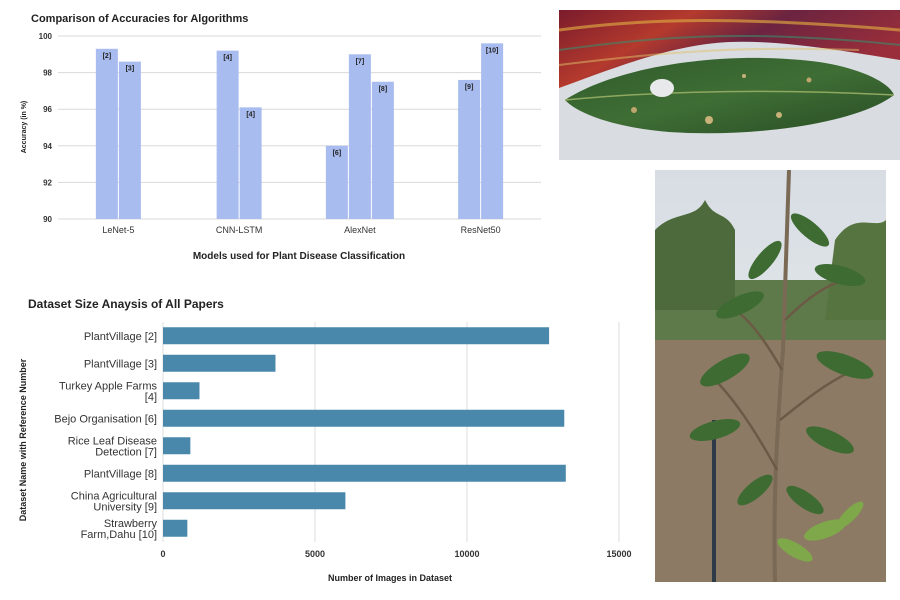 The image size is (900, 600). Describe the element at coordinates (729, 85) in the screenshot. I see `mango-leaf-photo` at that location.